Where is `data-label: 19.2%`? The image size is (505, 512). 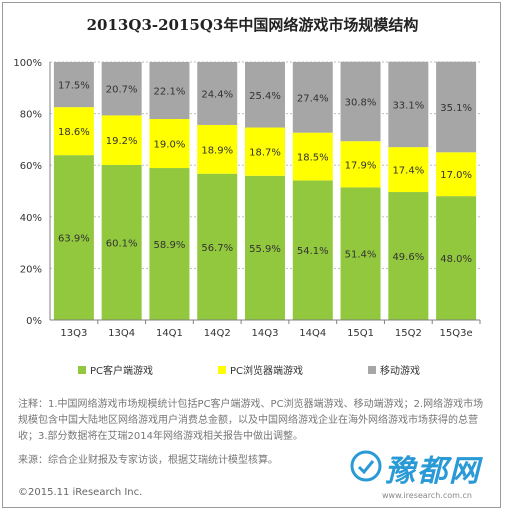
data-label: 19.2% is located at coordinates (122, 141).